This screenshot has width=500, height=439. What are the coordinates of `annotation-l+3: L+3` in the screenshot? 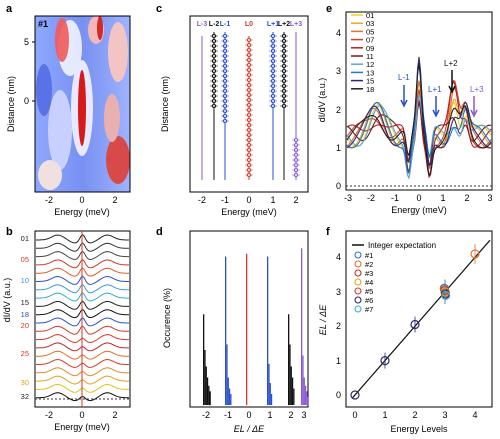 It's located at (477, 89).